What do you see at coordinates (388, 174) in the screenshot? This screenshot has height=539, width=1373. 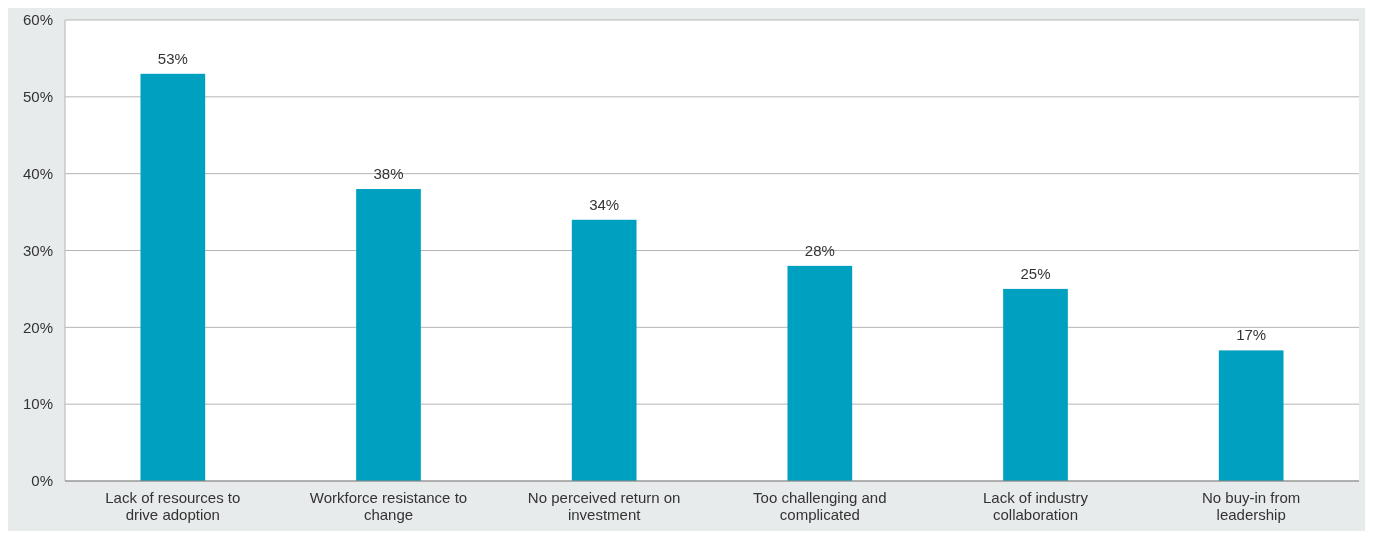 I see `data-label: 38%` at bounding box center [388, 174].